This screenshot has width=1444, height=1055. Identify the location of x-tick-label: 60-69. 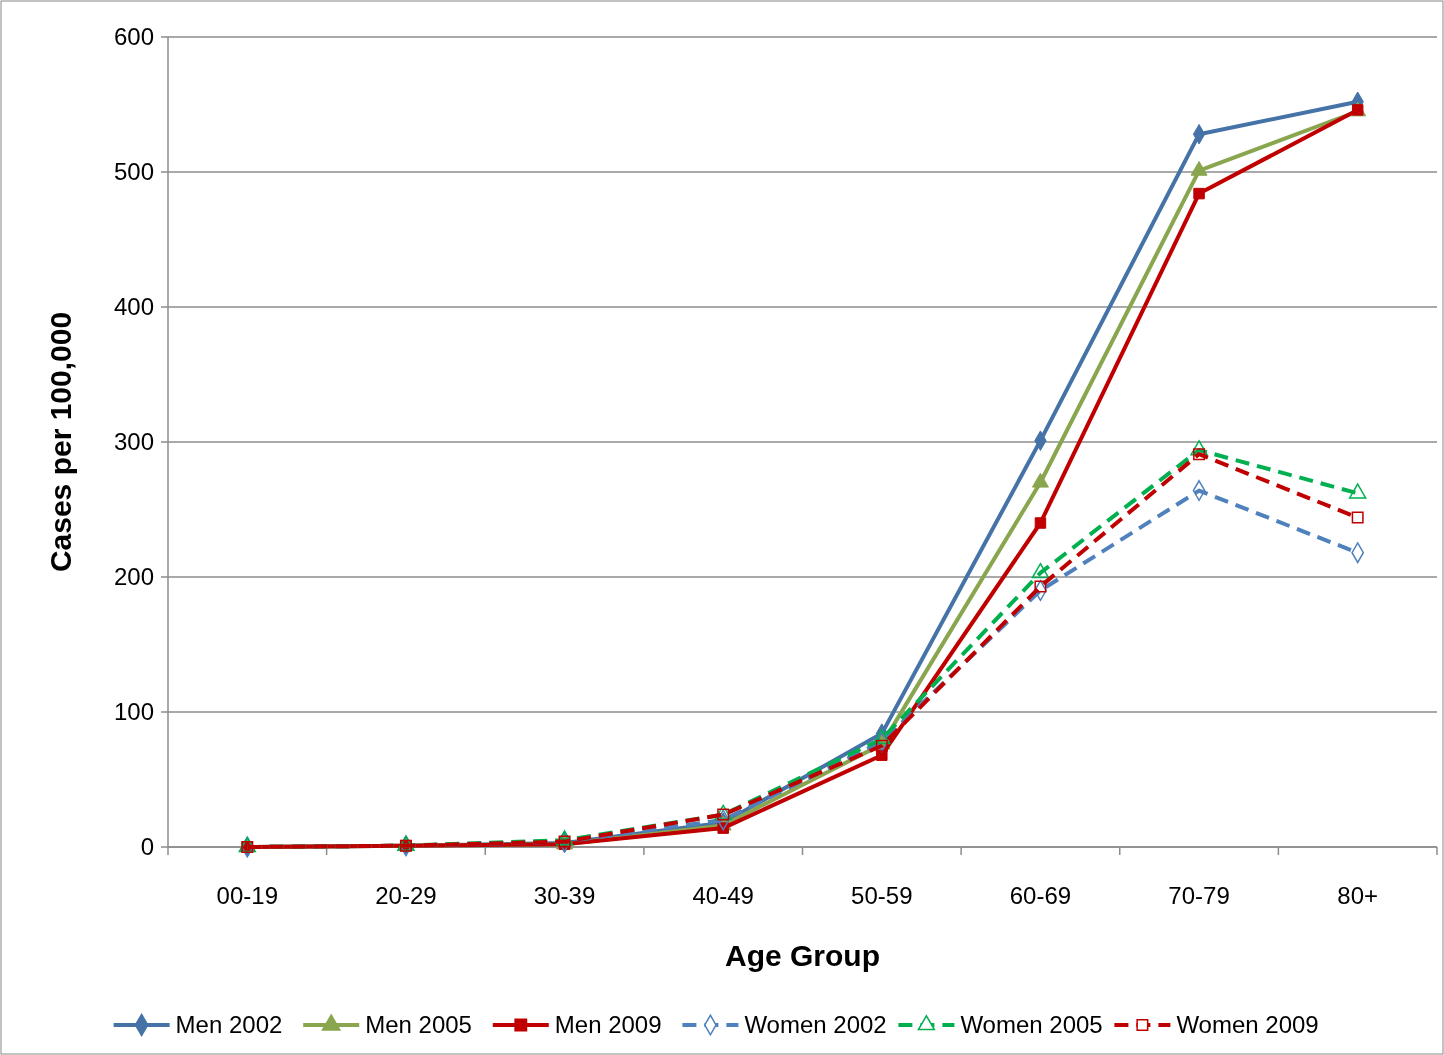
(1040, 896).